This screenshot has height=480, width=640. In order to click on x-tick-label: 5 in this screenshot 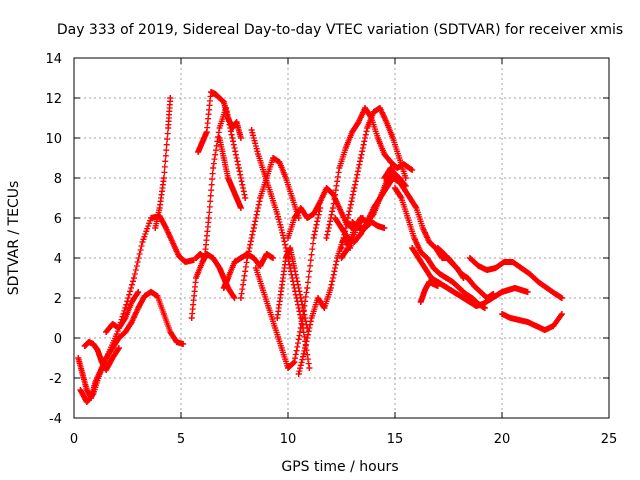, I will do `click(181, 439)`.